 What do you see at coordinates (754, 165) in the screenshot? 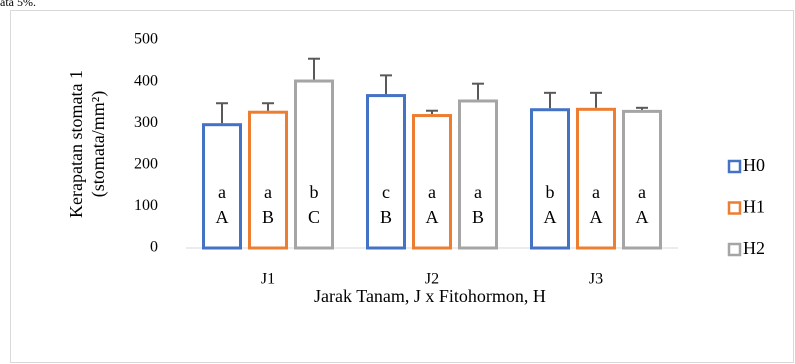
I see `legend-label: H0` at bounding box center [754, 165].